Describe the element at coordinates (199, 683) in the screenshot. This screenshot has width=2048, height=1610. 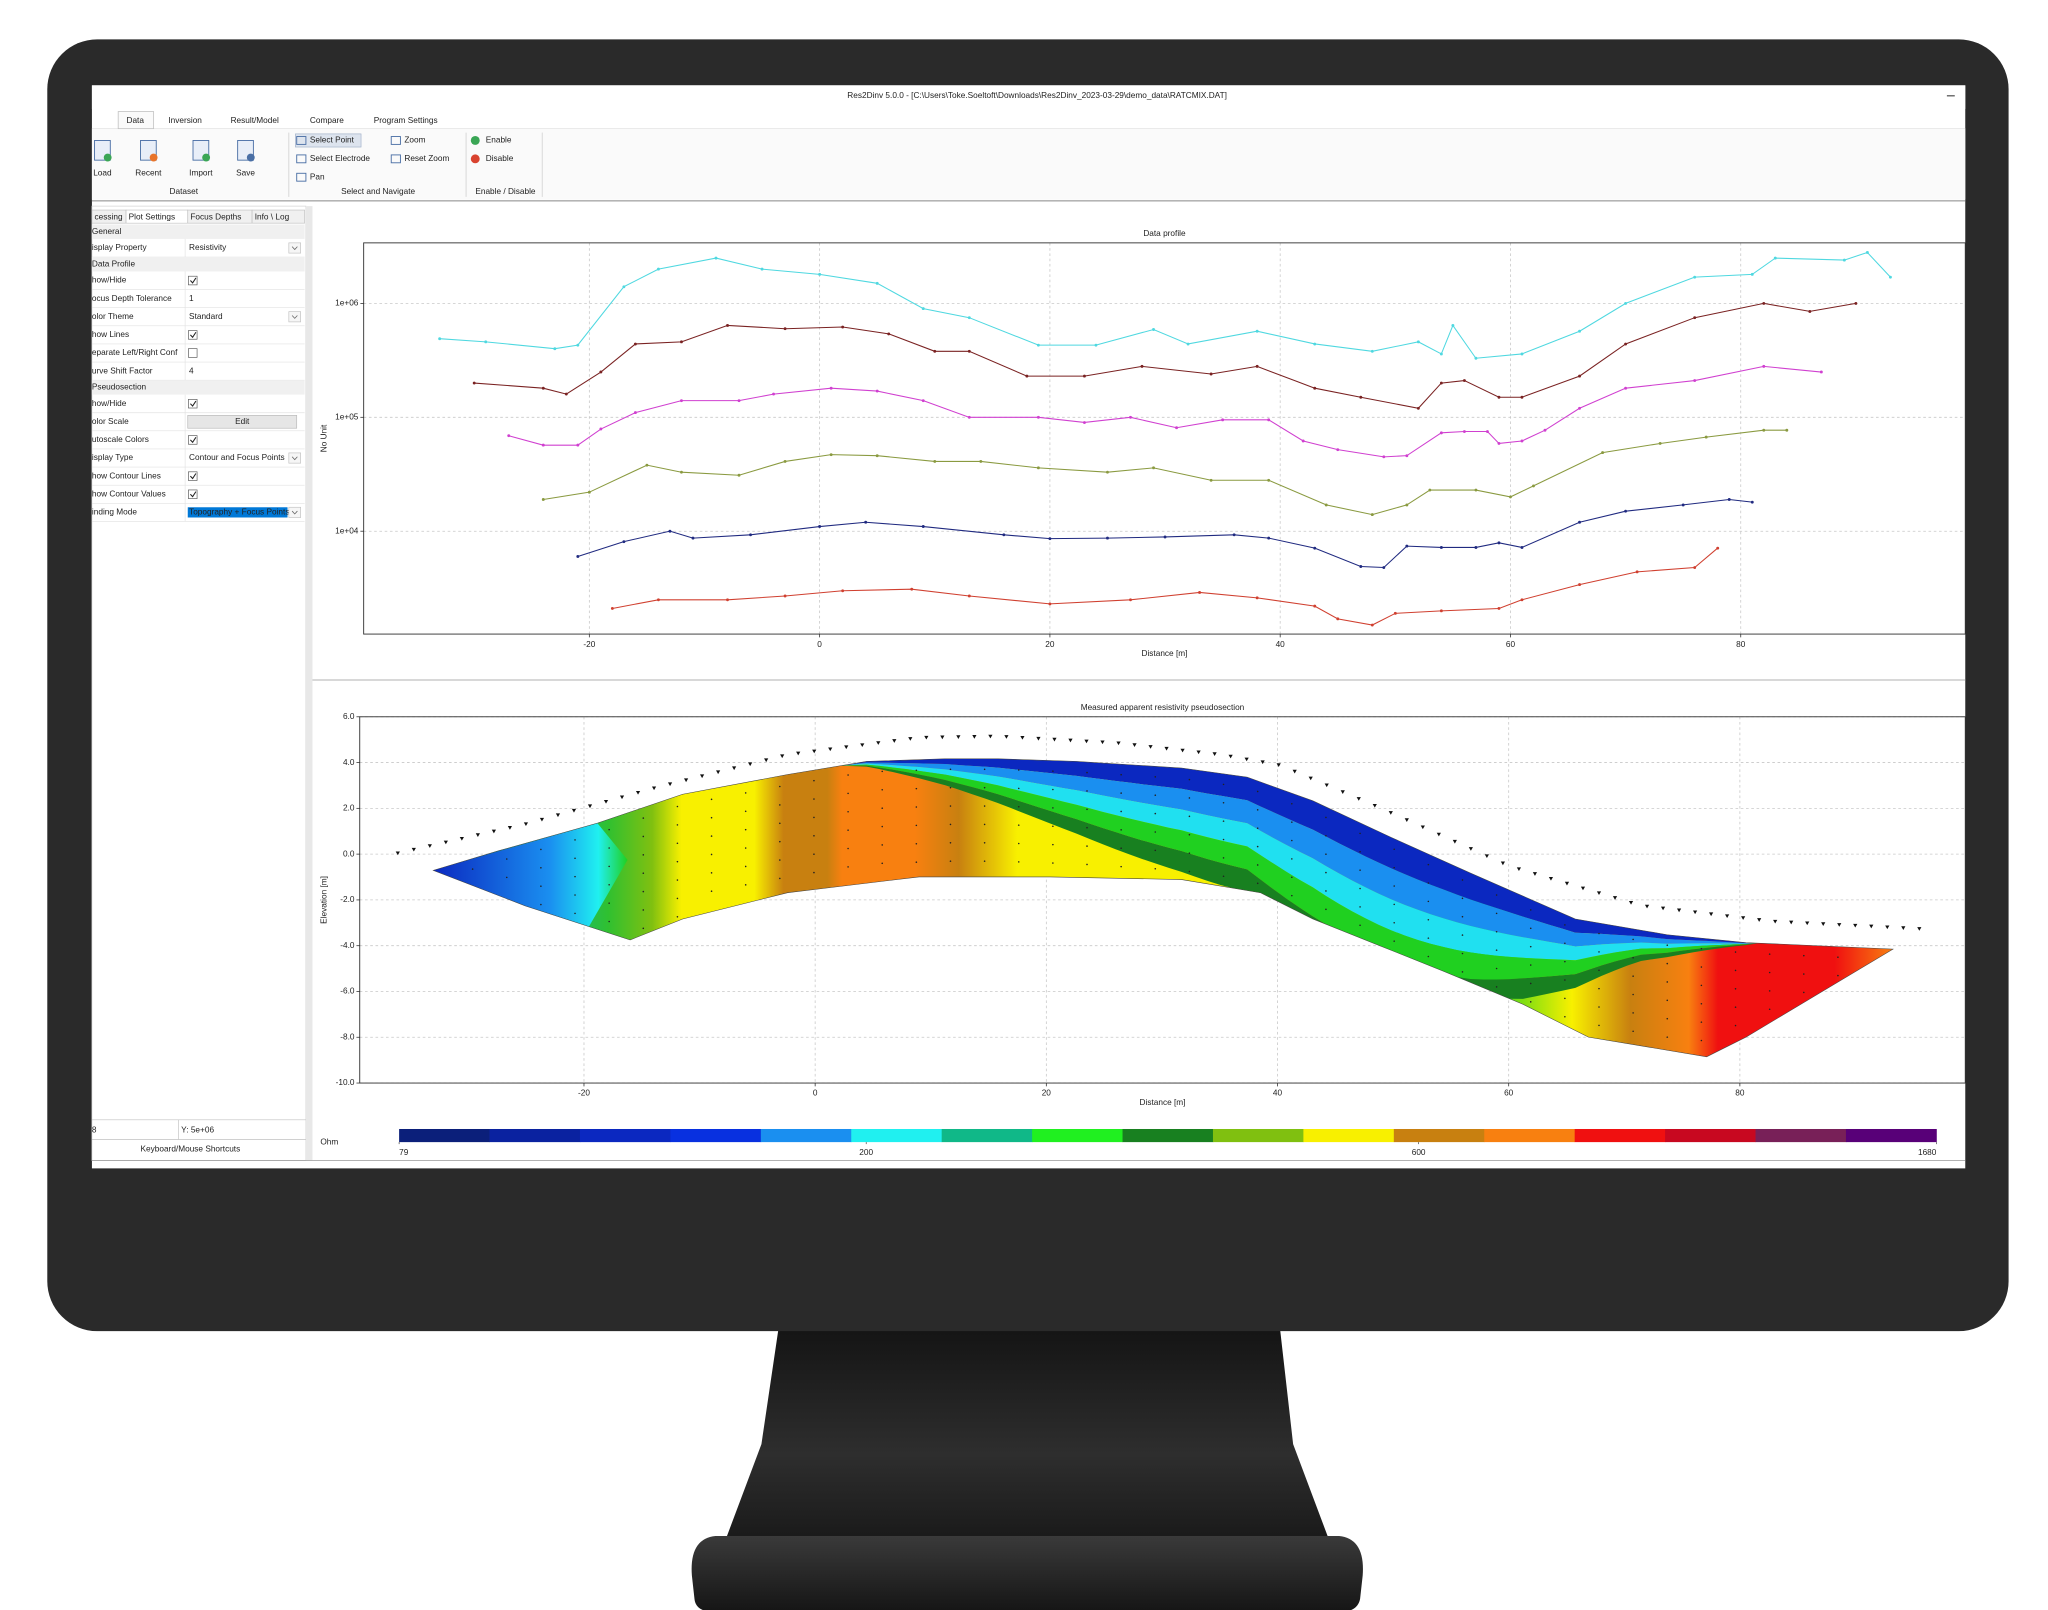
I see `left-panel` at that location.